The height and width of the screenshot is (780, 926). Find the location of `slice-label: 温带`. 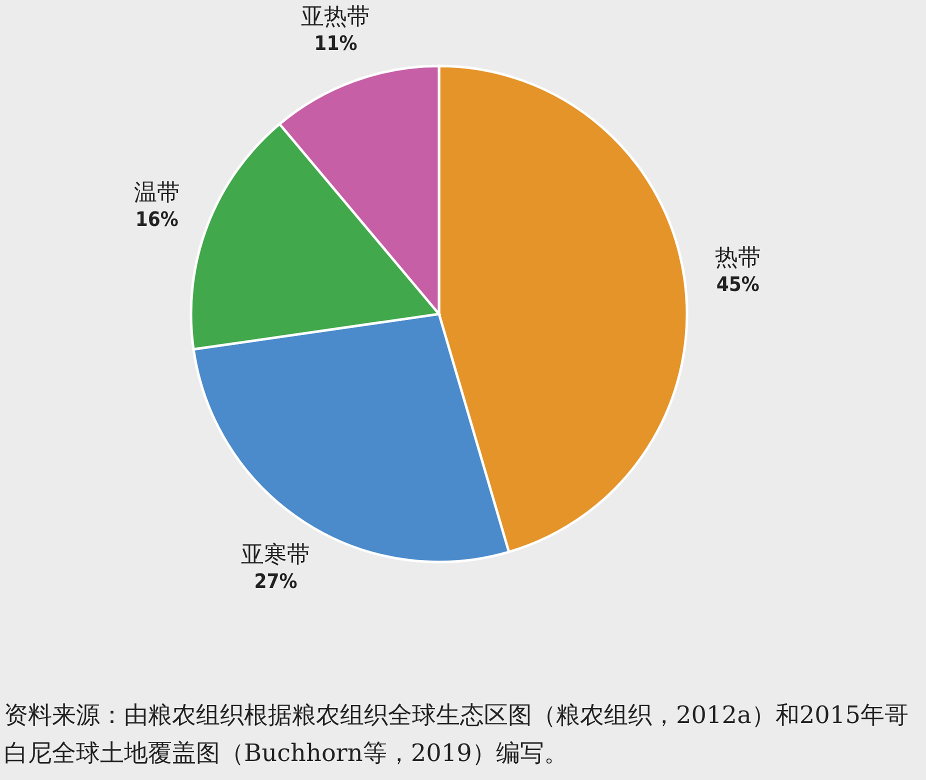

slice-label: 温带 is located at coordinates (157, 193).